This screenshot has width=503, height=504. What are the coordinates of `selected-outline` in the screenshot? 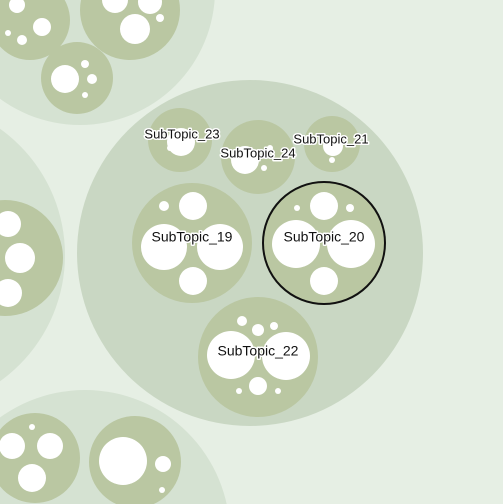 It's located at (324, 243).